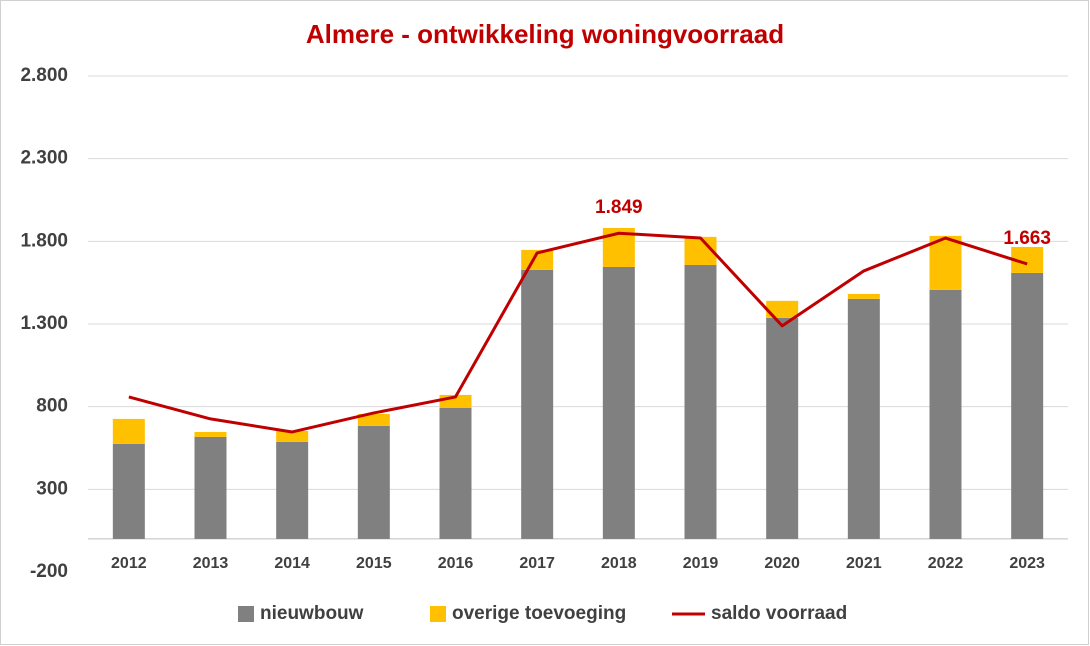 This screenshot has height=646, width=1090. What do you see at coordinates (782, 563) in the screenshot?
I see `x-tick-label: 2020` at bounding box center [782, 563].